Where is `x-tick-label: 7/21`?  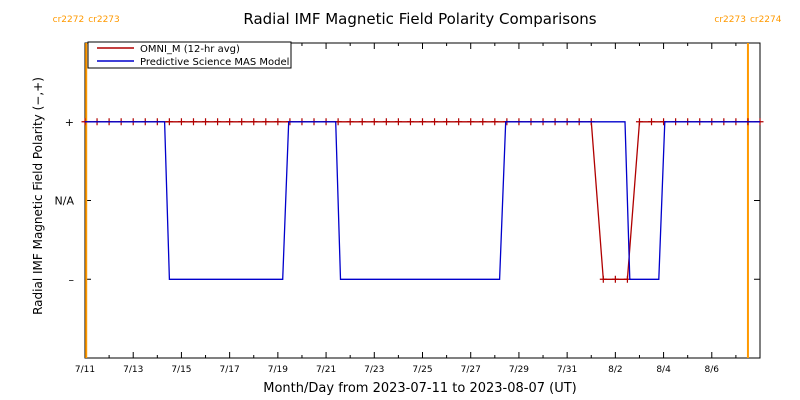 x-tick-label: 7/21 is located at coordinates (326, 370).